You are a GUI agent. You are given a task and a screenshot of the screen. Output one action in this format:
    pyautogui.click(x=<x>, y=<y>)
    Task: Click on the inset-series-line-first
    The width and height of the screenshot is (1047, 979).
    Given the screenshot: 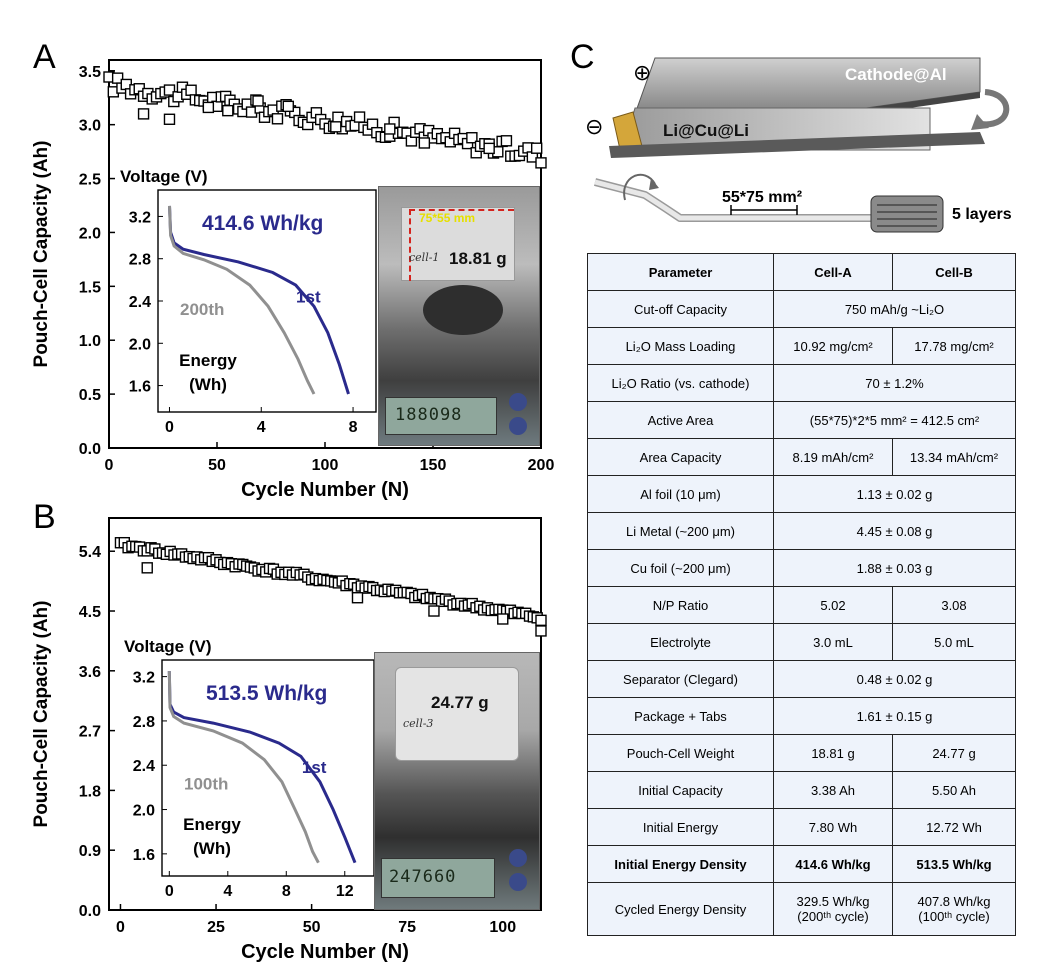 What is the action you would take?
    pyautogui.click(x=262, y=767)
    